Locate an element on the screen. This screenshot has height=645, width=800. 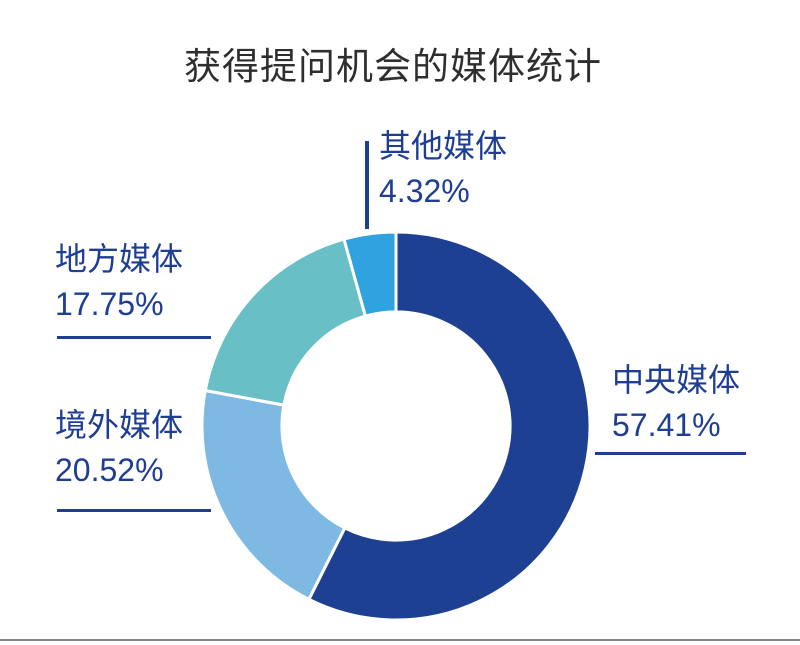
foreign-media-callout: 境外媒体 20.52% is located at coordinates (119, 448).